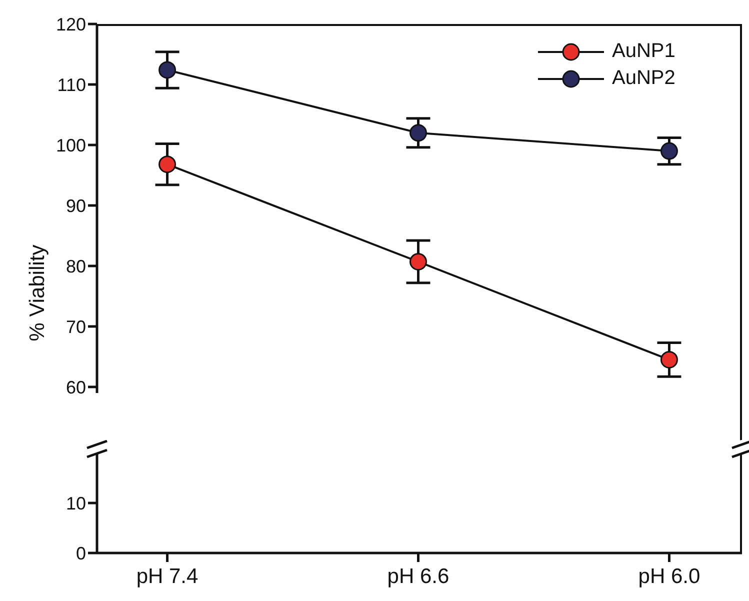 This screenshot has width=749, height=601. Describe the element at coordinates (644, 51) in the screenshot. I see `legend-label: AuNP1` at that location.